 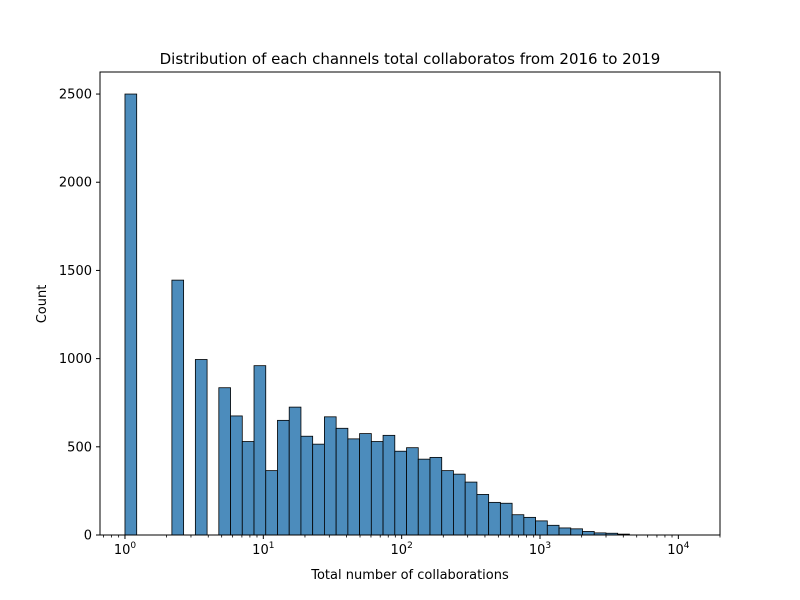 I want to click on y-axis-ticks: 0 500 1000 1500 2000 2500, so click(x=79, y=316).